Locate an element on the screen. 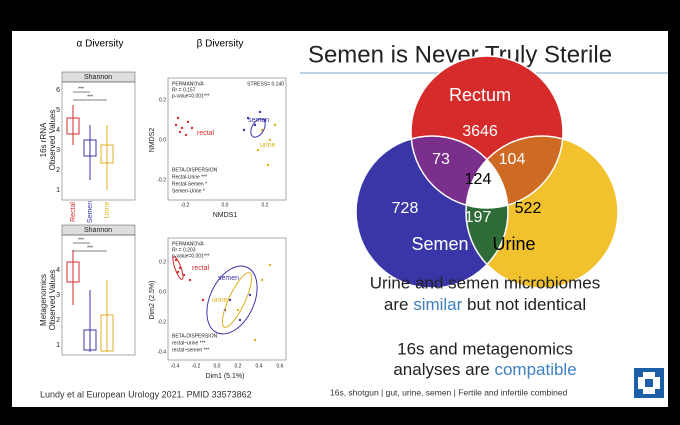  text: analyses are is located at coordinates (443, 369).